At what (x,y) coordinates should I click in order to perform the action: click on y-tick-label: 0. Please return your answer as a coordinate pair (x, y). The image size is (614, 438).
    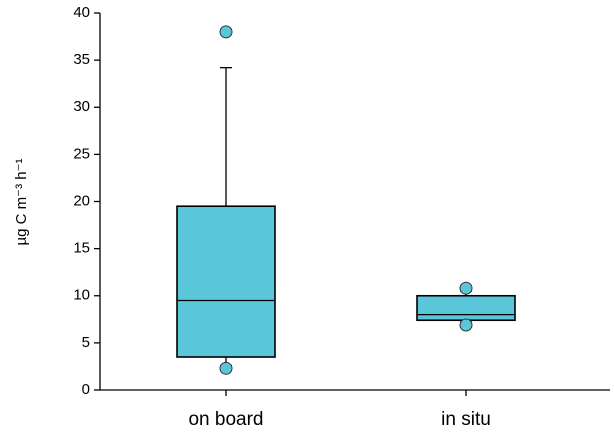
    Looking at the image, I should click on (86, 389).